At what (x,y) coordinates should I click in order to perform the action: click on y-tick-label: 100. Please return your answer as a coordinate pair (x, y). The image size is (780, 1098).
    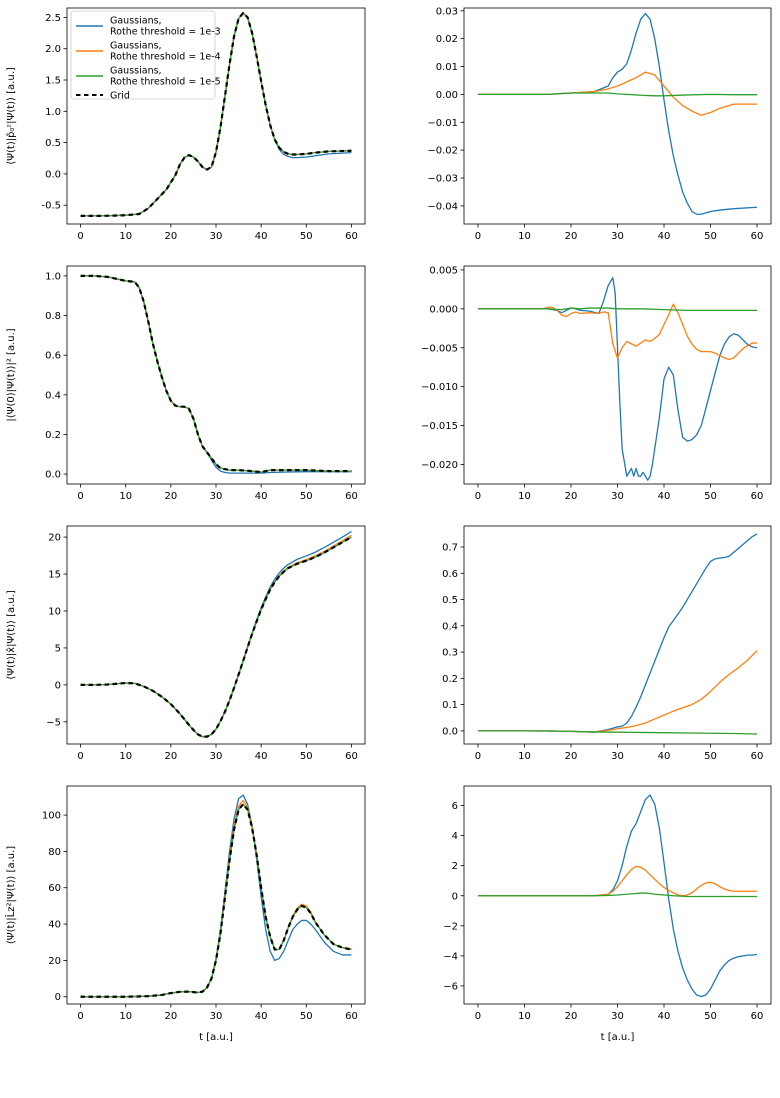
    Looking at the image, I should click on (51, 816).